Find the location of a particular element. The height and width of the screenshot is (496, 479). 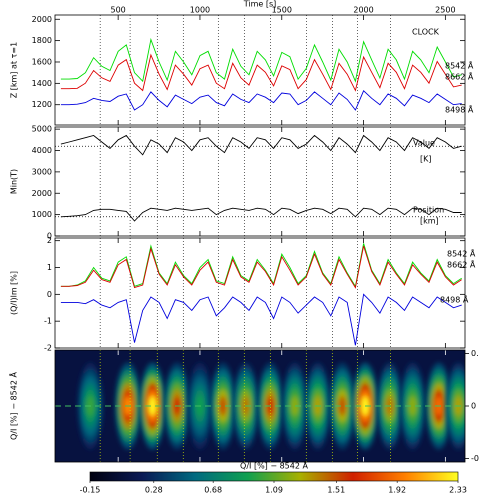

y-tick-label: -2 is located at coordinates (48, 348).